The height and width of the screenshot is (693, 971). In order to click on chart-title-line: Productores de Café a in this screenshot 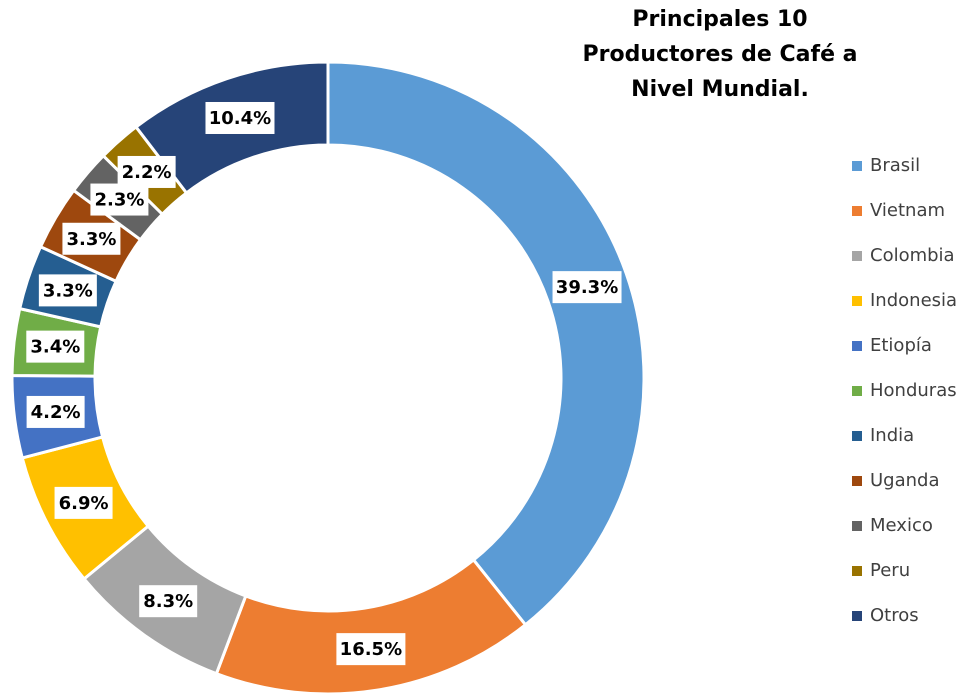, I will do `click(720, 54)`.